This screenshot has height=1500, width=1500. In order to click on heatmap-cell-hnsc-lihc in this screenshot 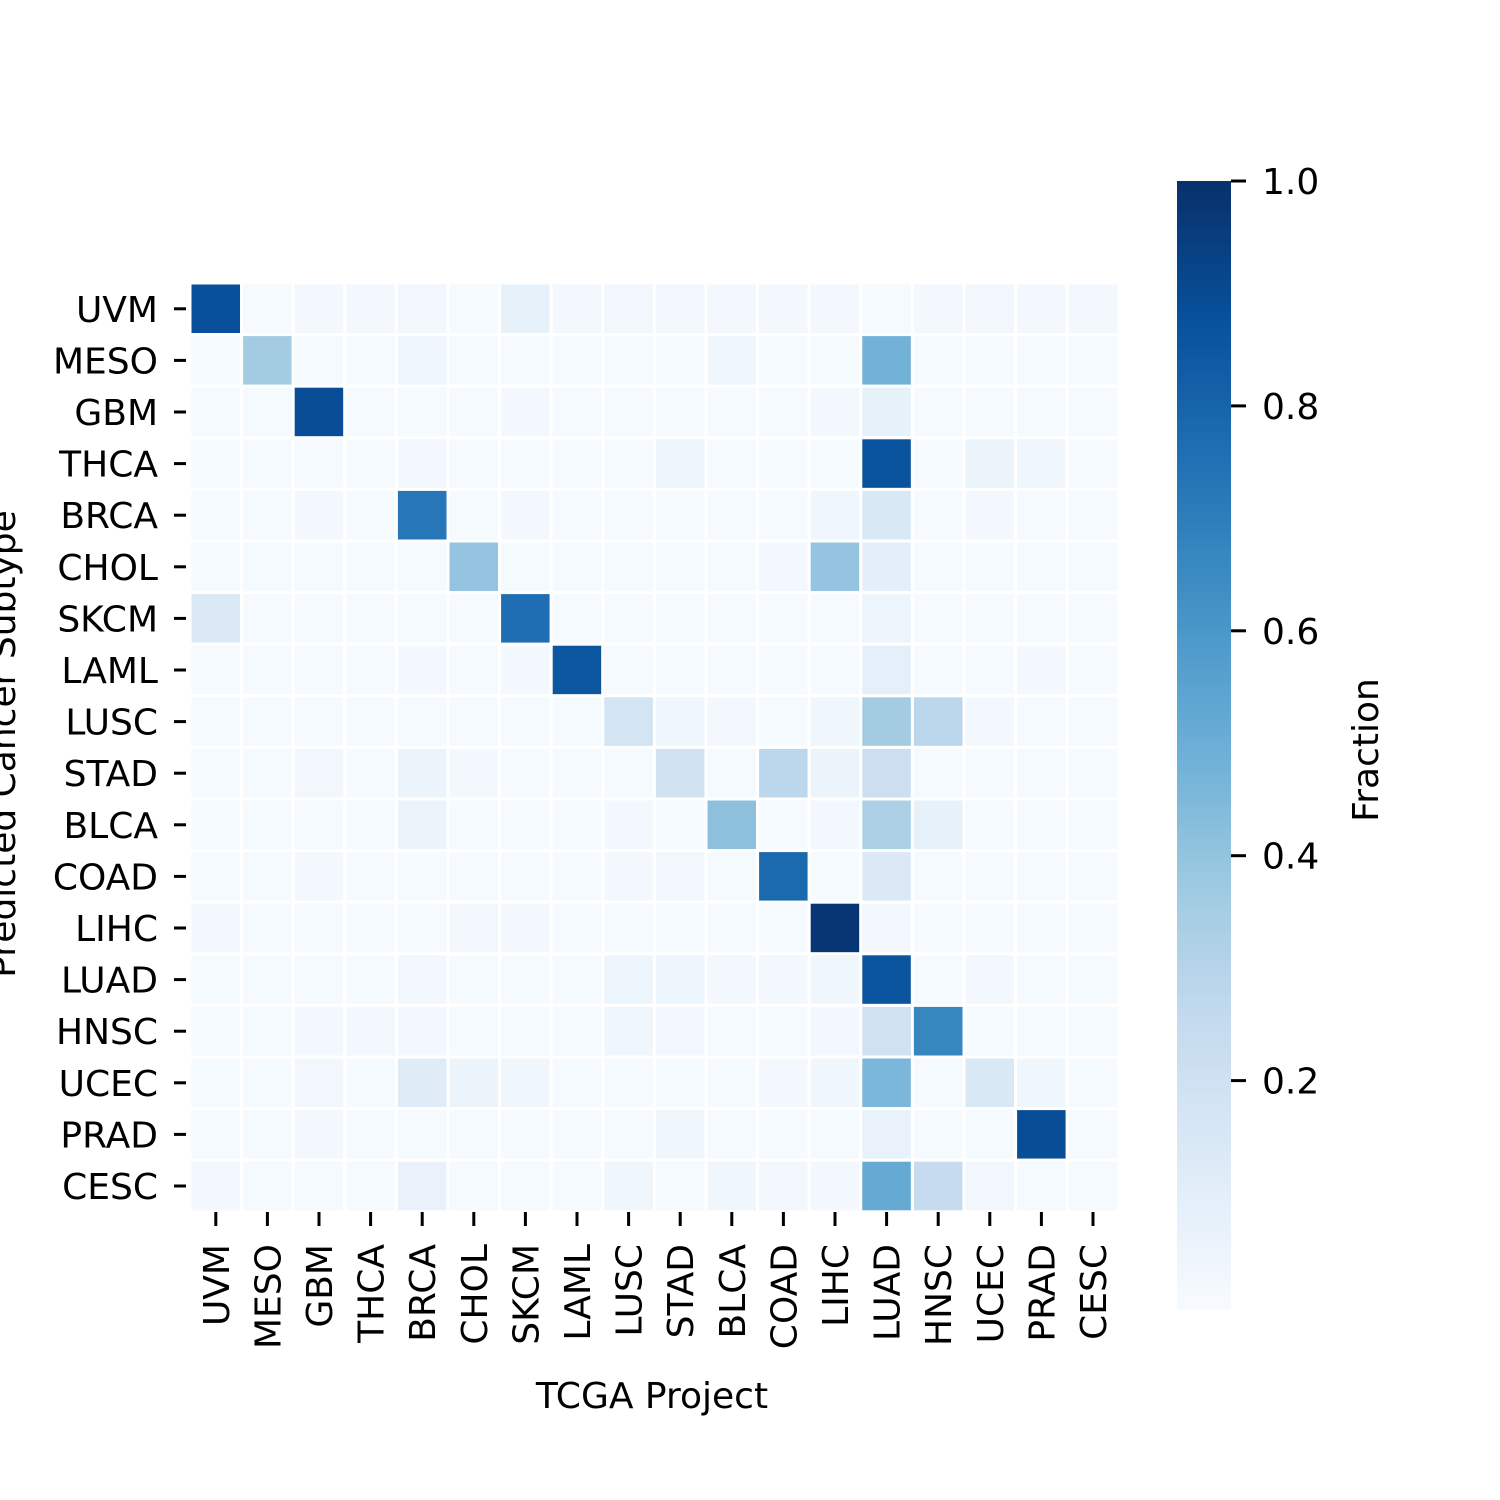, I will do `click(835, 1031)`.